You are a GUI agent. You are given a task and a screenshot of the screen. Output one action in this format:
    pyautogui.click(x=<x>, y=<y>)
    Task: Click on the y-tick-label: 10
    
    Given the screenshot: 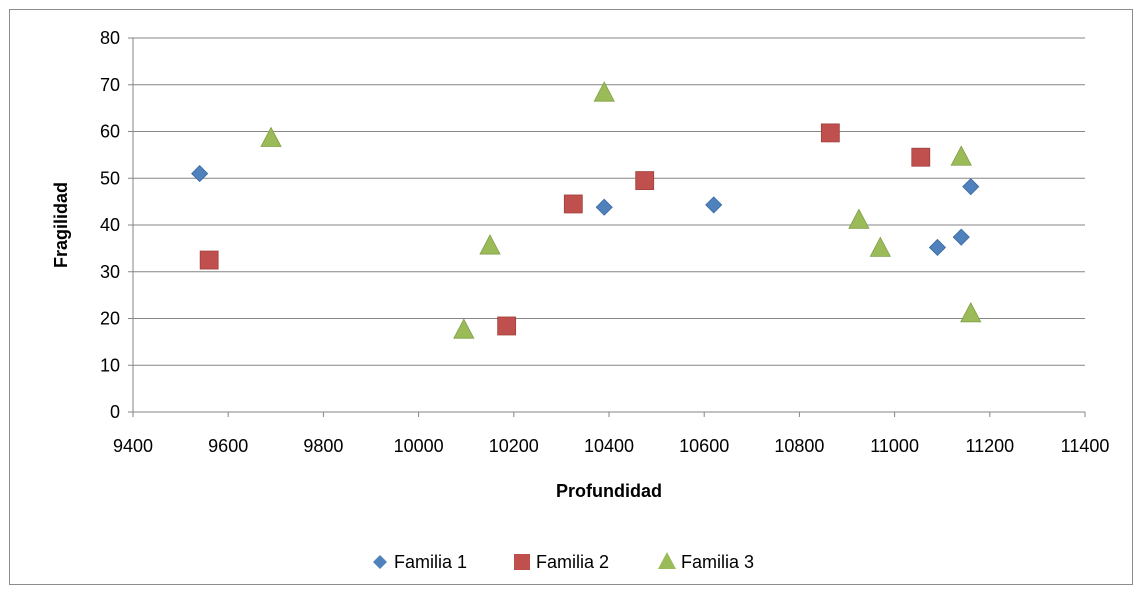 What is the action you would take?
    pyautogui.click(x=110, y=365)
    